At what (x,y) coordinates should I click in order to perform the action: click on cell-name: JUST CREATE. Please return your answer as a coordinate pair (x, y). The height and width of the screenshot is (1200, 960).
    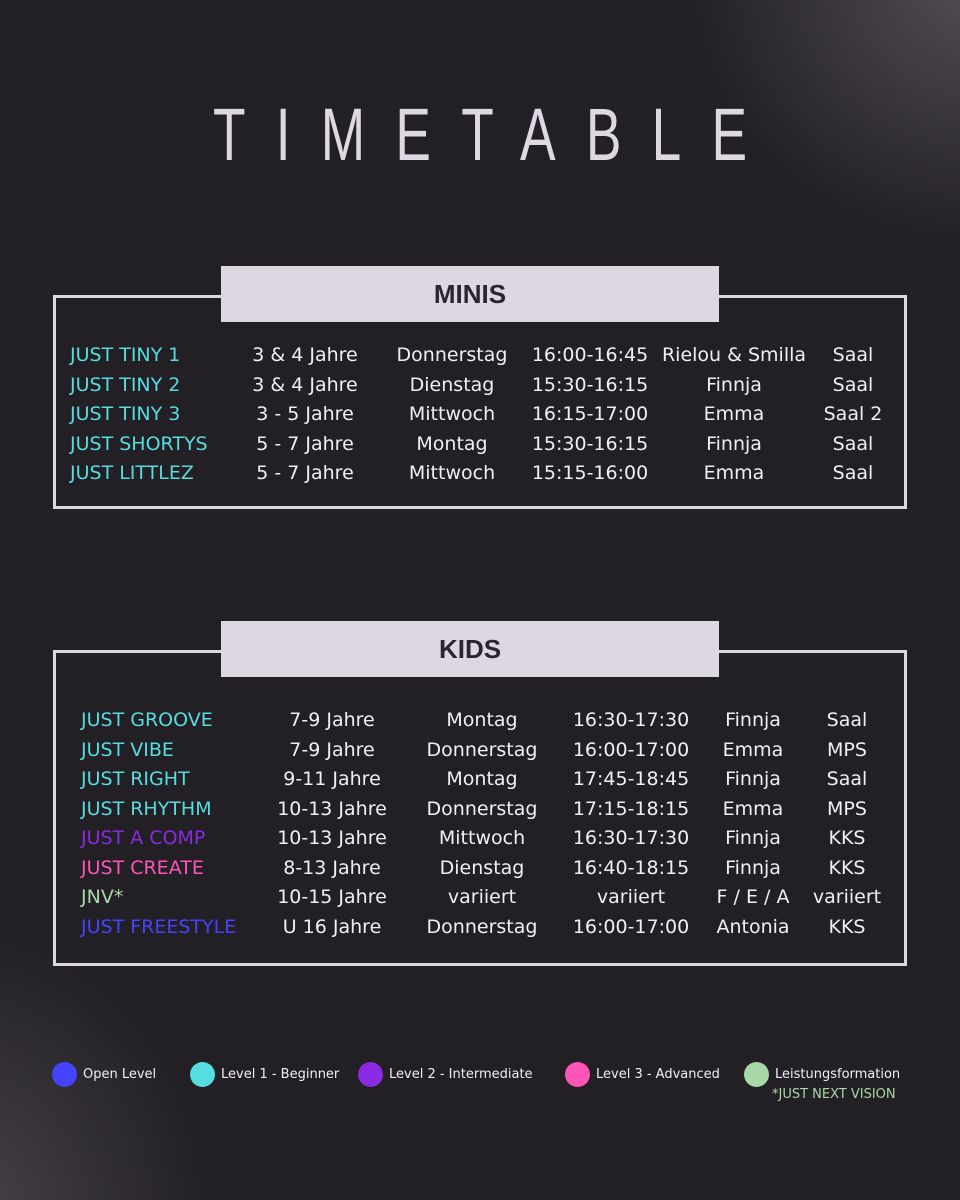
    Looking at the image, I should click on (142, 867).